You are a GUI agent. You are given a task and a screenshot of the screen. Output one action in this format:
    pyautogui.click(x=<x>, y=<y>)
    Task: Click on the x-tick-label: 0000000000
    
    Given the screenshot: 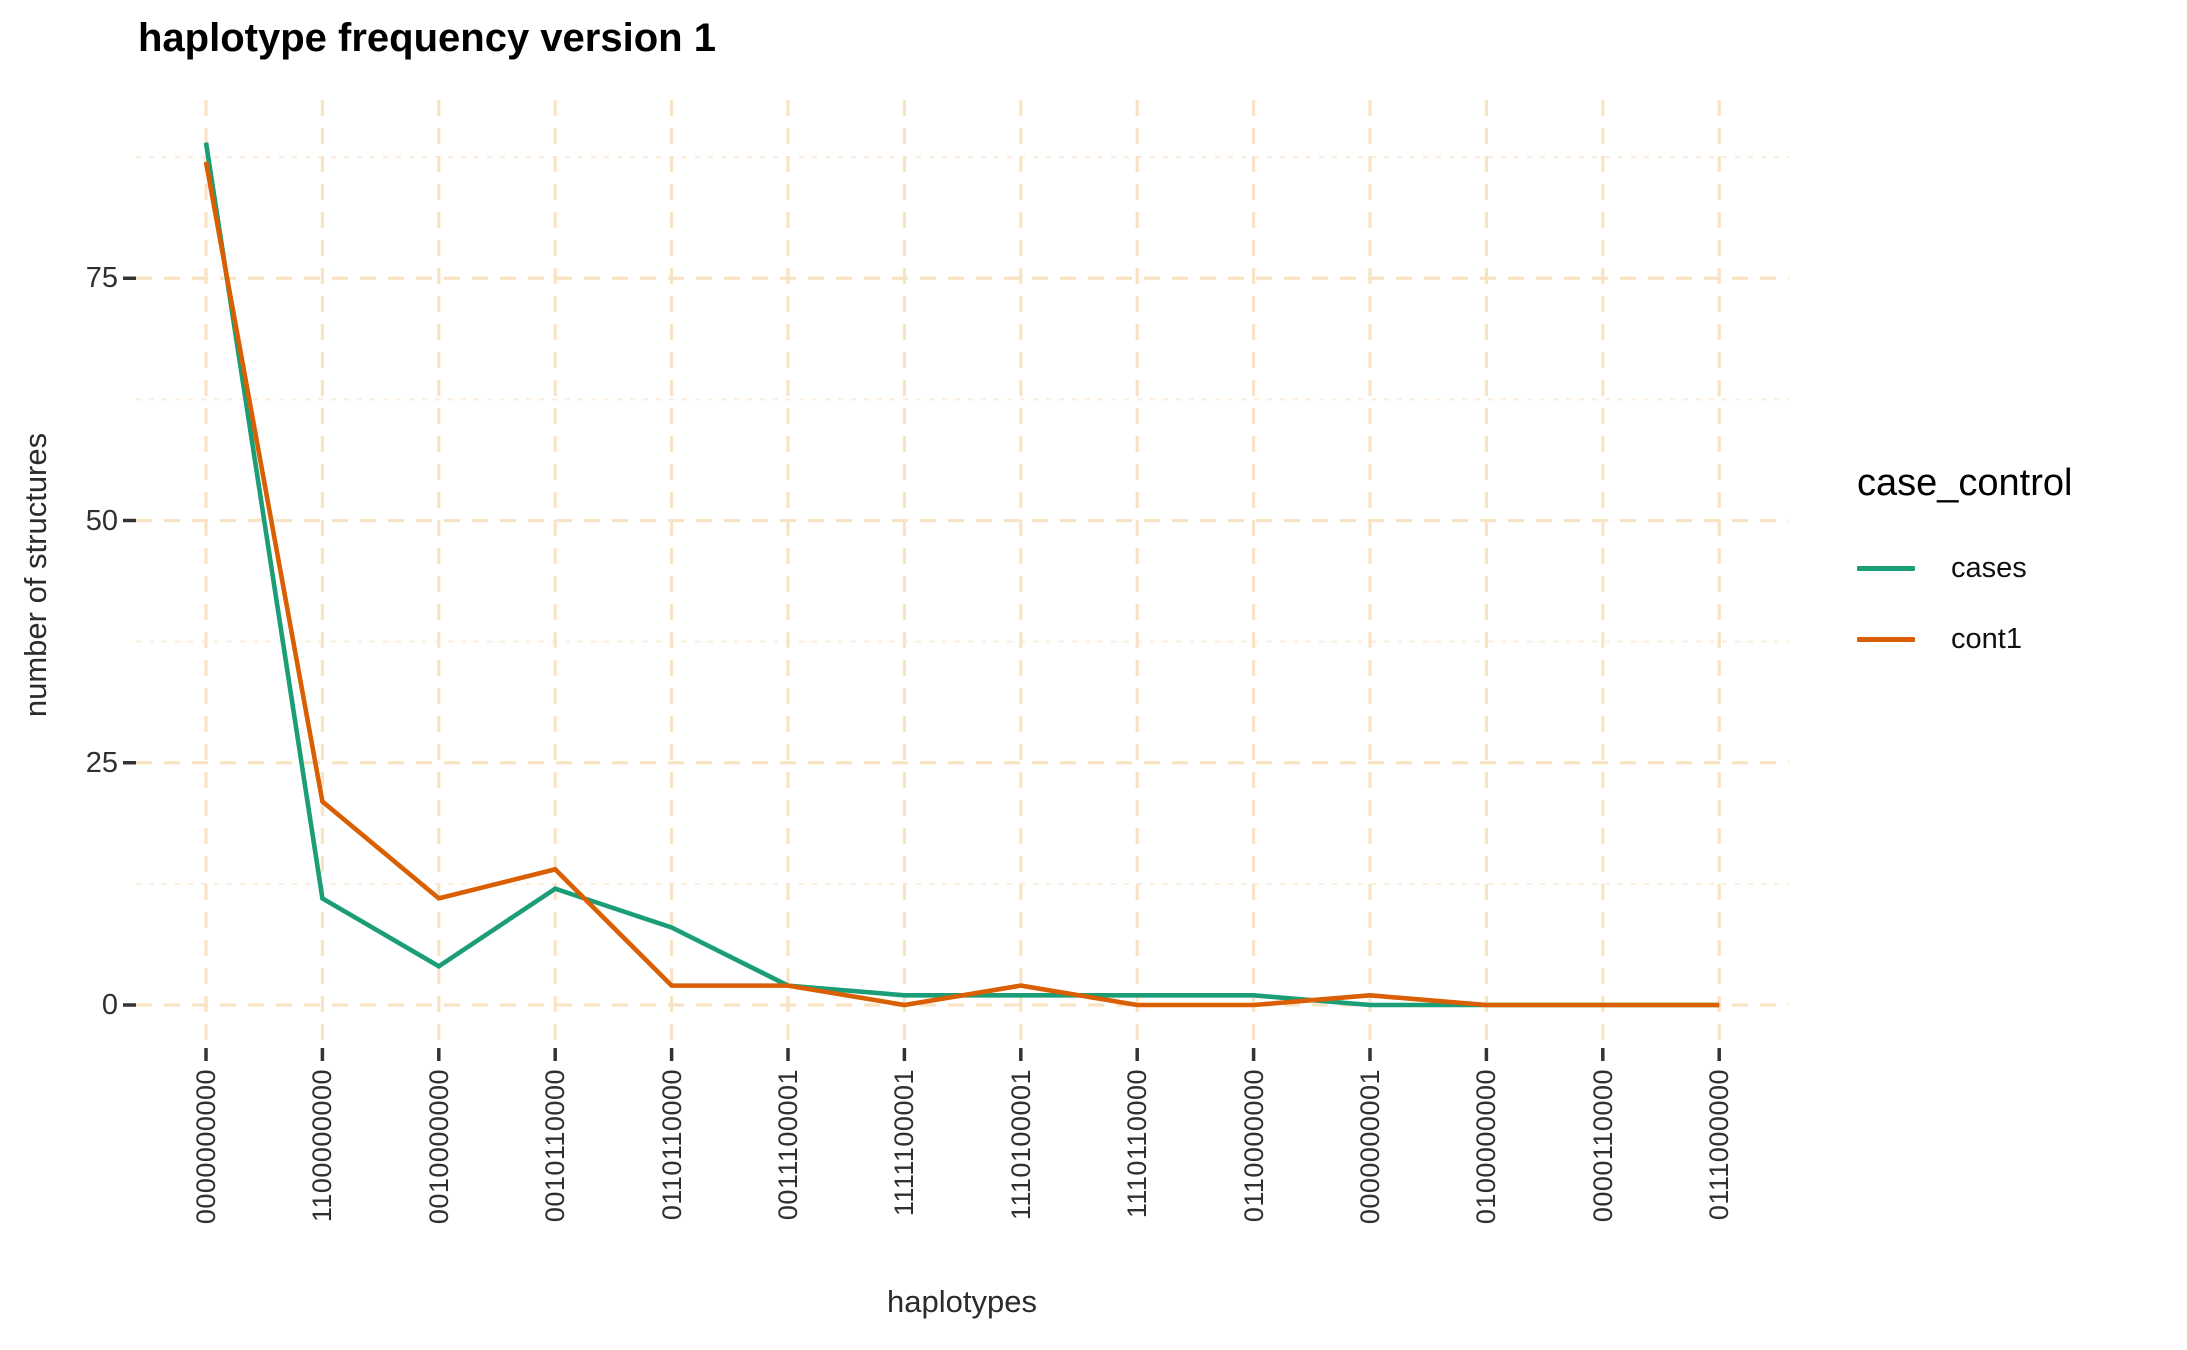 What is the action you would take?
    pyautogui.click(x=206, y=1147)
    